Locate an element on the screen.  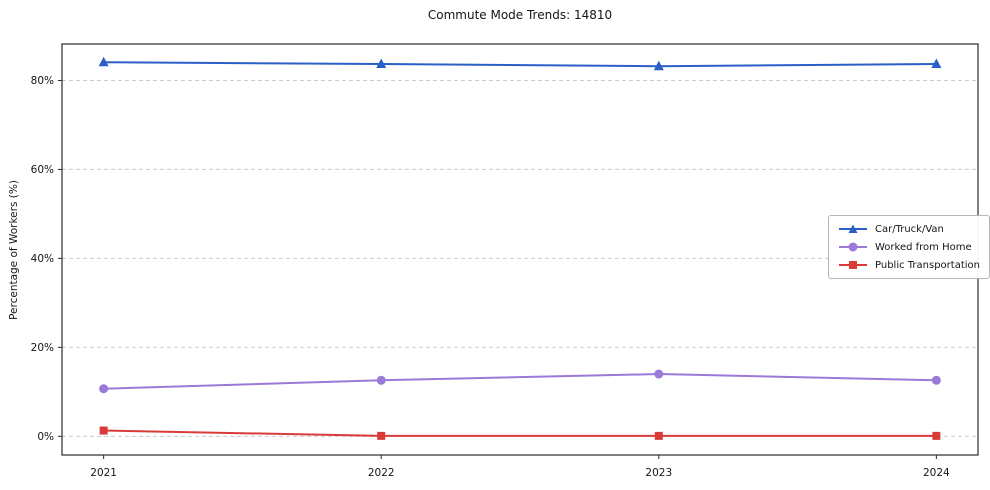
legend-item-public-transportation: Public Transportation is located at coordinates (909, 265).